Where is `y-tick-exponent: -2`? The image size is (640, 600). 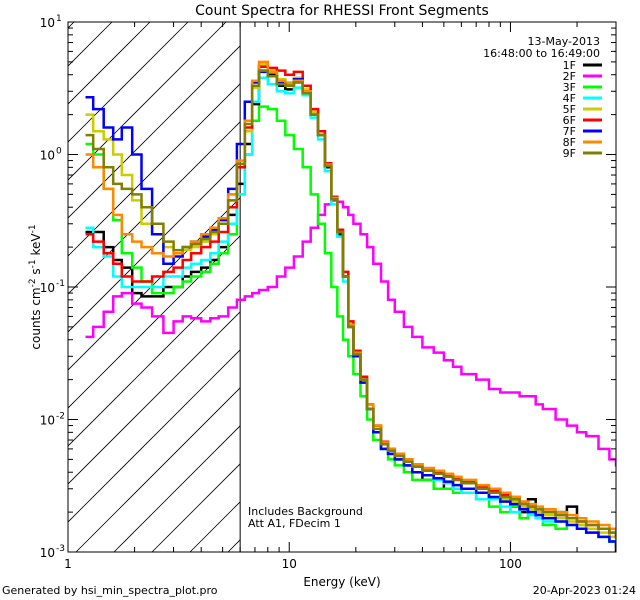 y-tick-exponent: -2 is located at coordinates (60, 417).